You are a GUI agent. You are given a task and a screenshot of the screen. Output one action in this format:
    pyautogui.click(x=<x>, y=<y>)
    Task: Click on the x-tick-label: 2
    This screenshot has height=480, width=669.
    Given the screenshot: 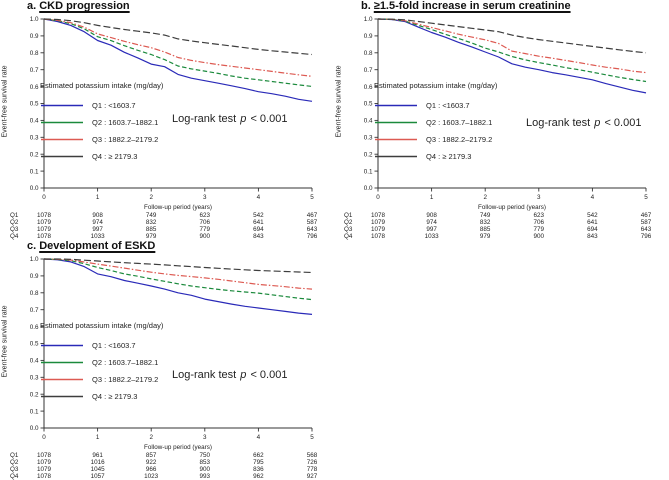 What is the action you would take?
    pyautogui.click(x=151, y=197)
    